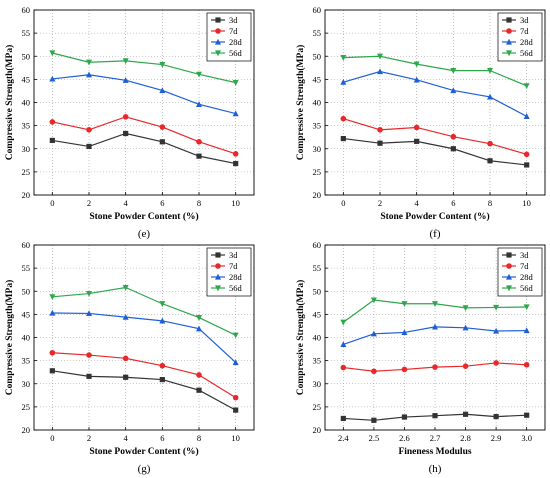 The height and width of the screenshot is (478, 550). What do you see at coordinates (435, 469) in the screenshot?
I see `panel-caption: (h)` at bounding box center [435, 469].